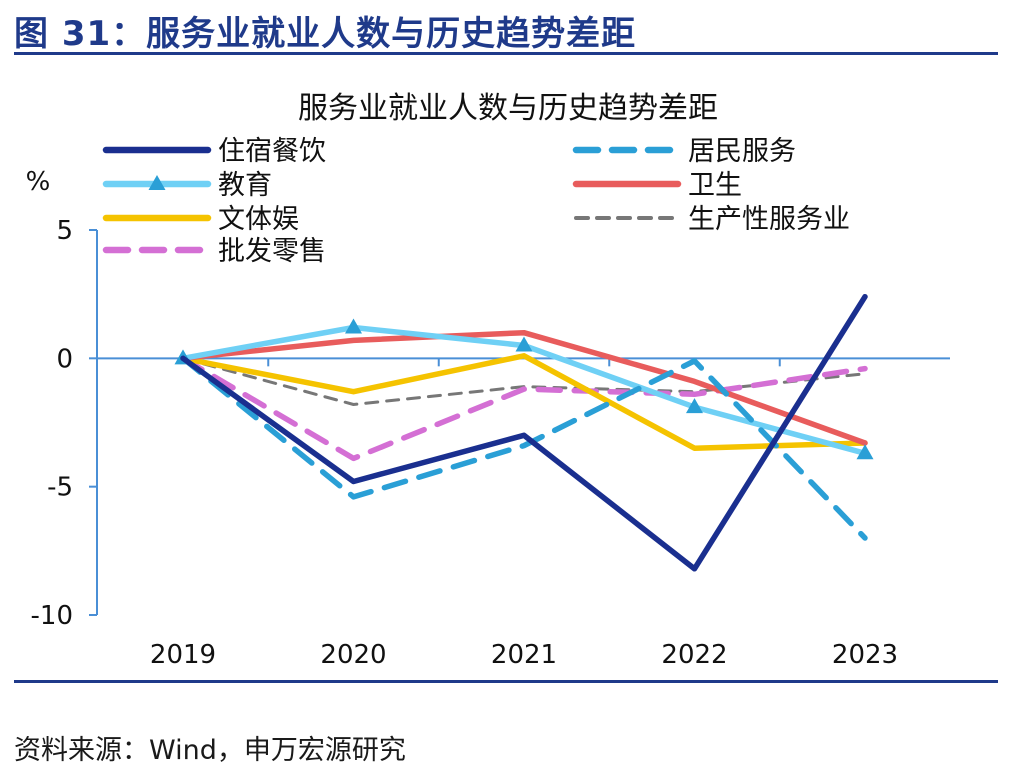 This screenshot has width=1022, height=776. Describe the element at coordinates (524, 655) in the screenshot. I see `x-tick-label: 2021` at that location.